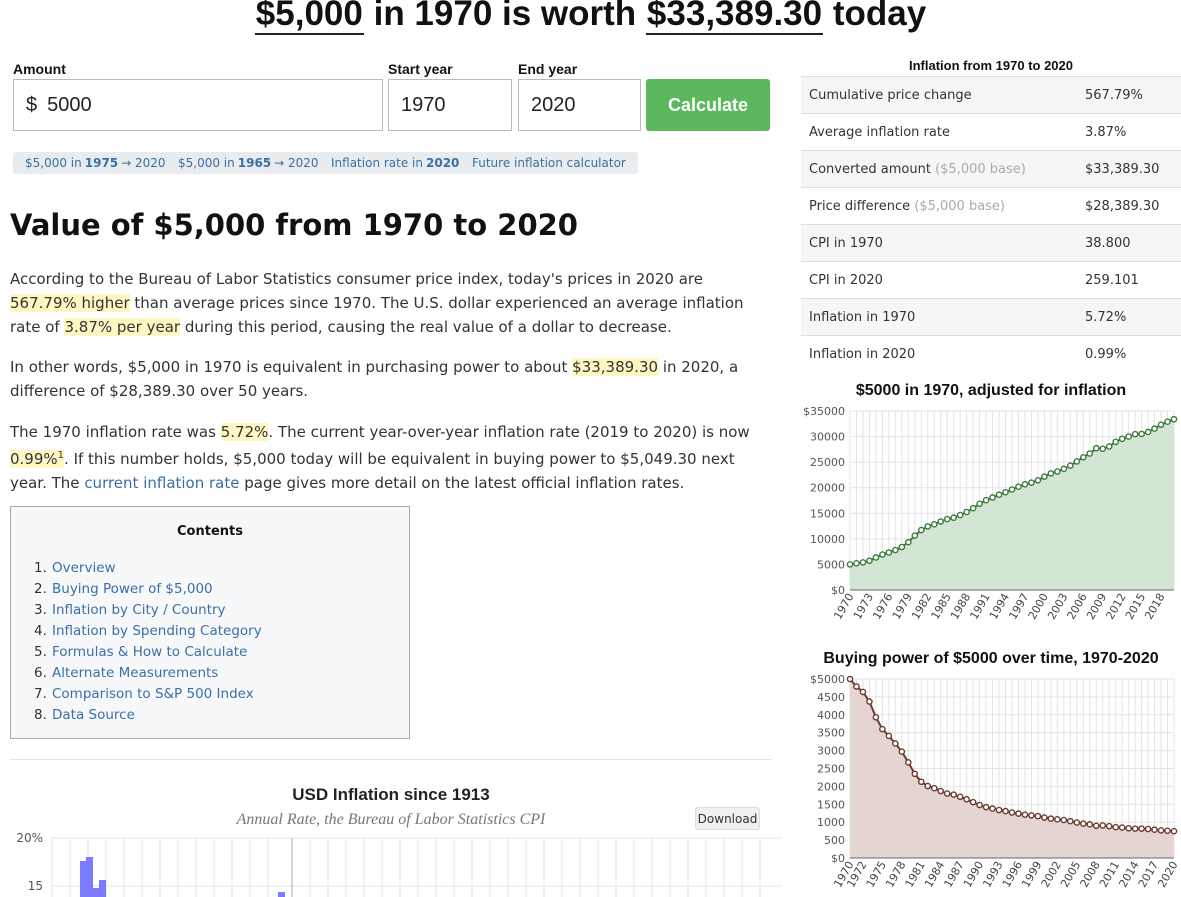 The width and height of the screenshot is (1181, 897). Describe the element at coordinates (585, 105) in the screenshot. I see `end-year-input` at that location.